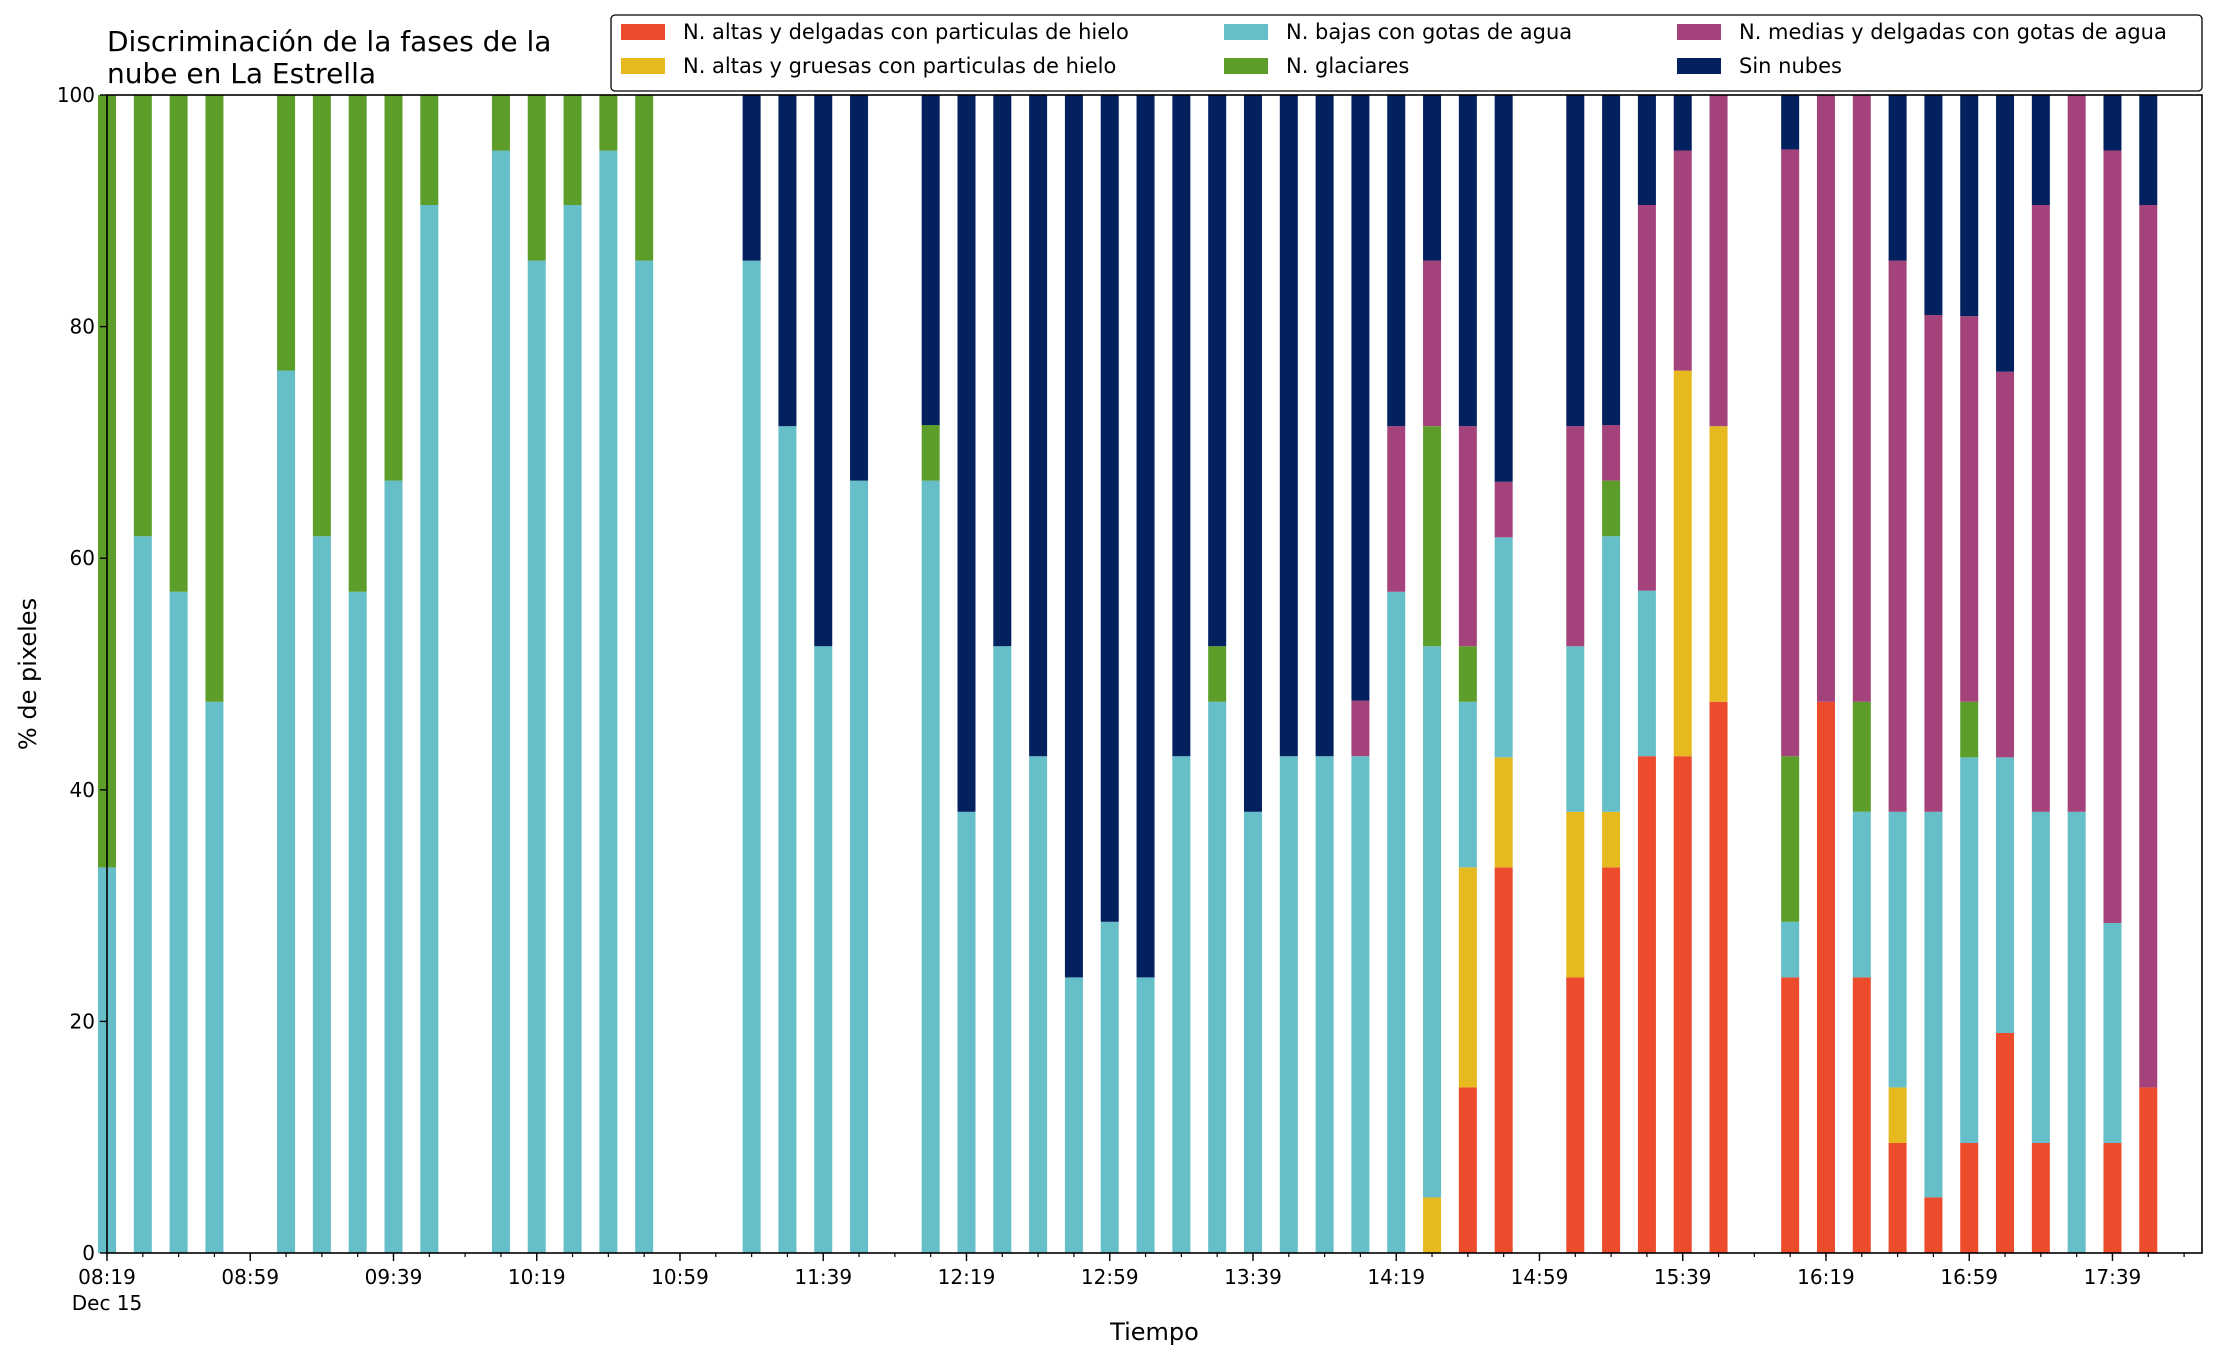 The width and height of the screenshot is (2216, 1355). What do you see at coordinates (1002, 371) in the screenshot?
I see `bar-segment-1229-s5` at bounding box center [1002, 371].